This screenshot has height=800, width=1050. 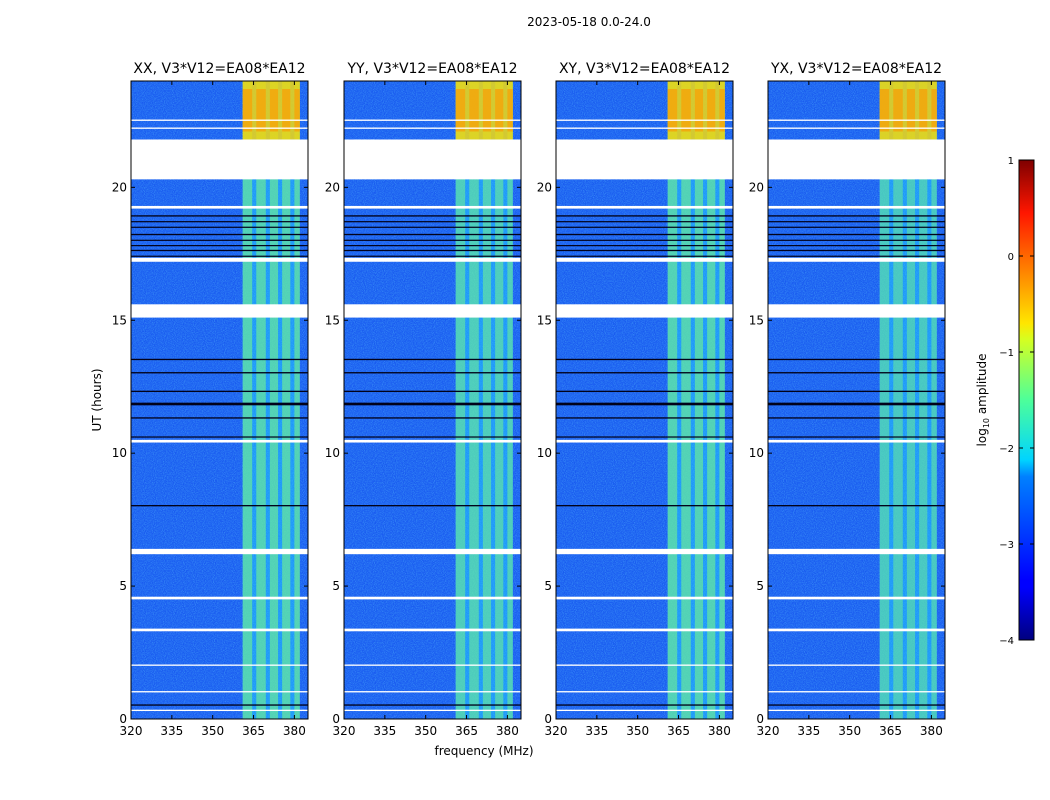 What do you see at coordinates (1016, 401) in the screenshot?
I see `colorbar-ticks: 1 0 −1 −2 −3 −4` at bounding box center [1016, 401].